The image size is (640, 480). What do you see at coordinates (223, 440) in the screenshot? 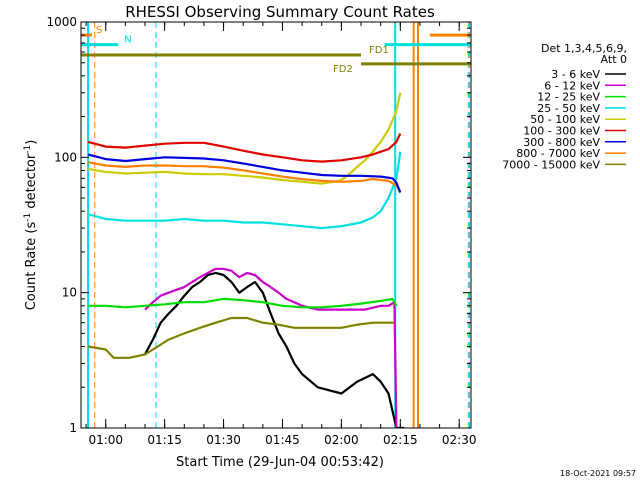
I see `x-tick-label: 01:30` at bounding box center [223, 440].